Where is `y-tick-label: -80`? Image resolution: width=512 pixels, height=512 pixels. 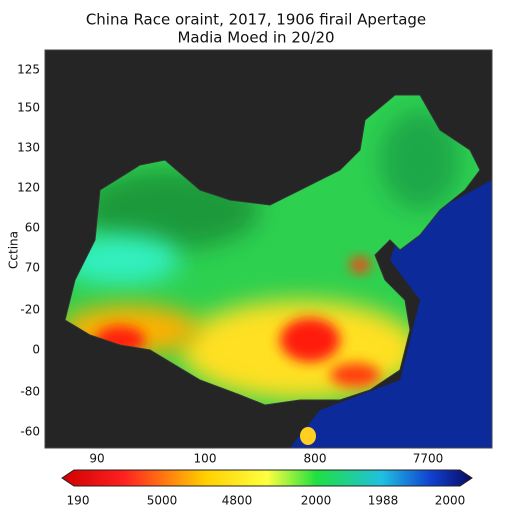 y-tick-label: -80 is located at coordinates (30, 392).